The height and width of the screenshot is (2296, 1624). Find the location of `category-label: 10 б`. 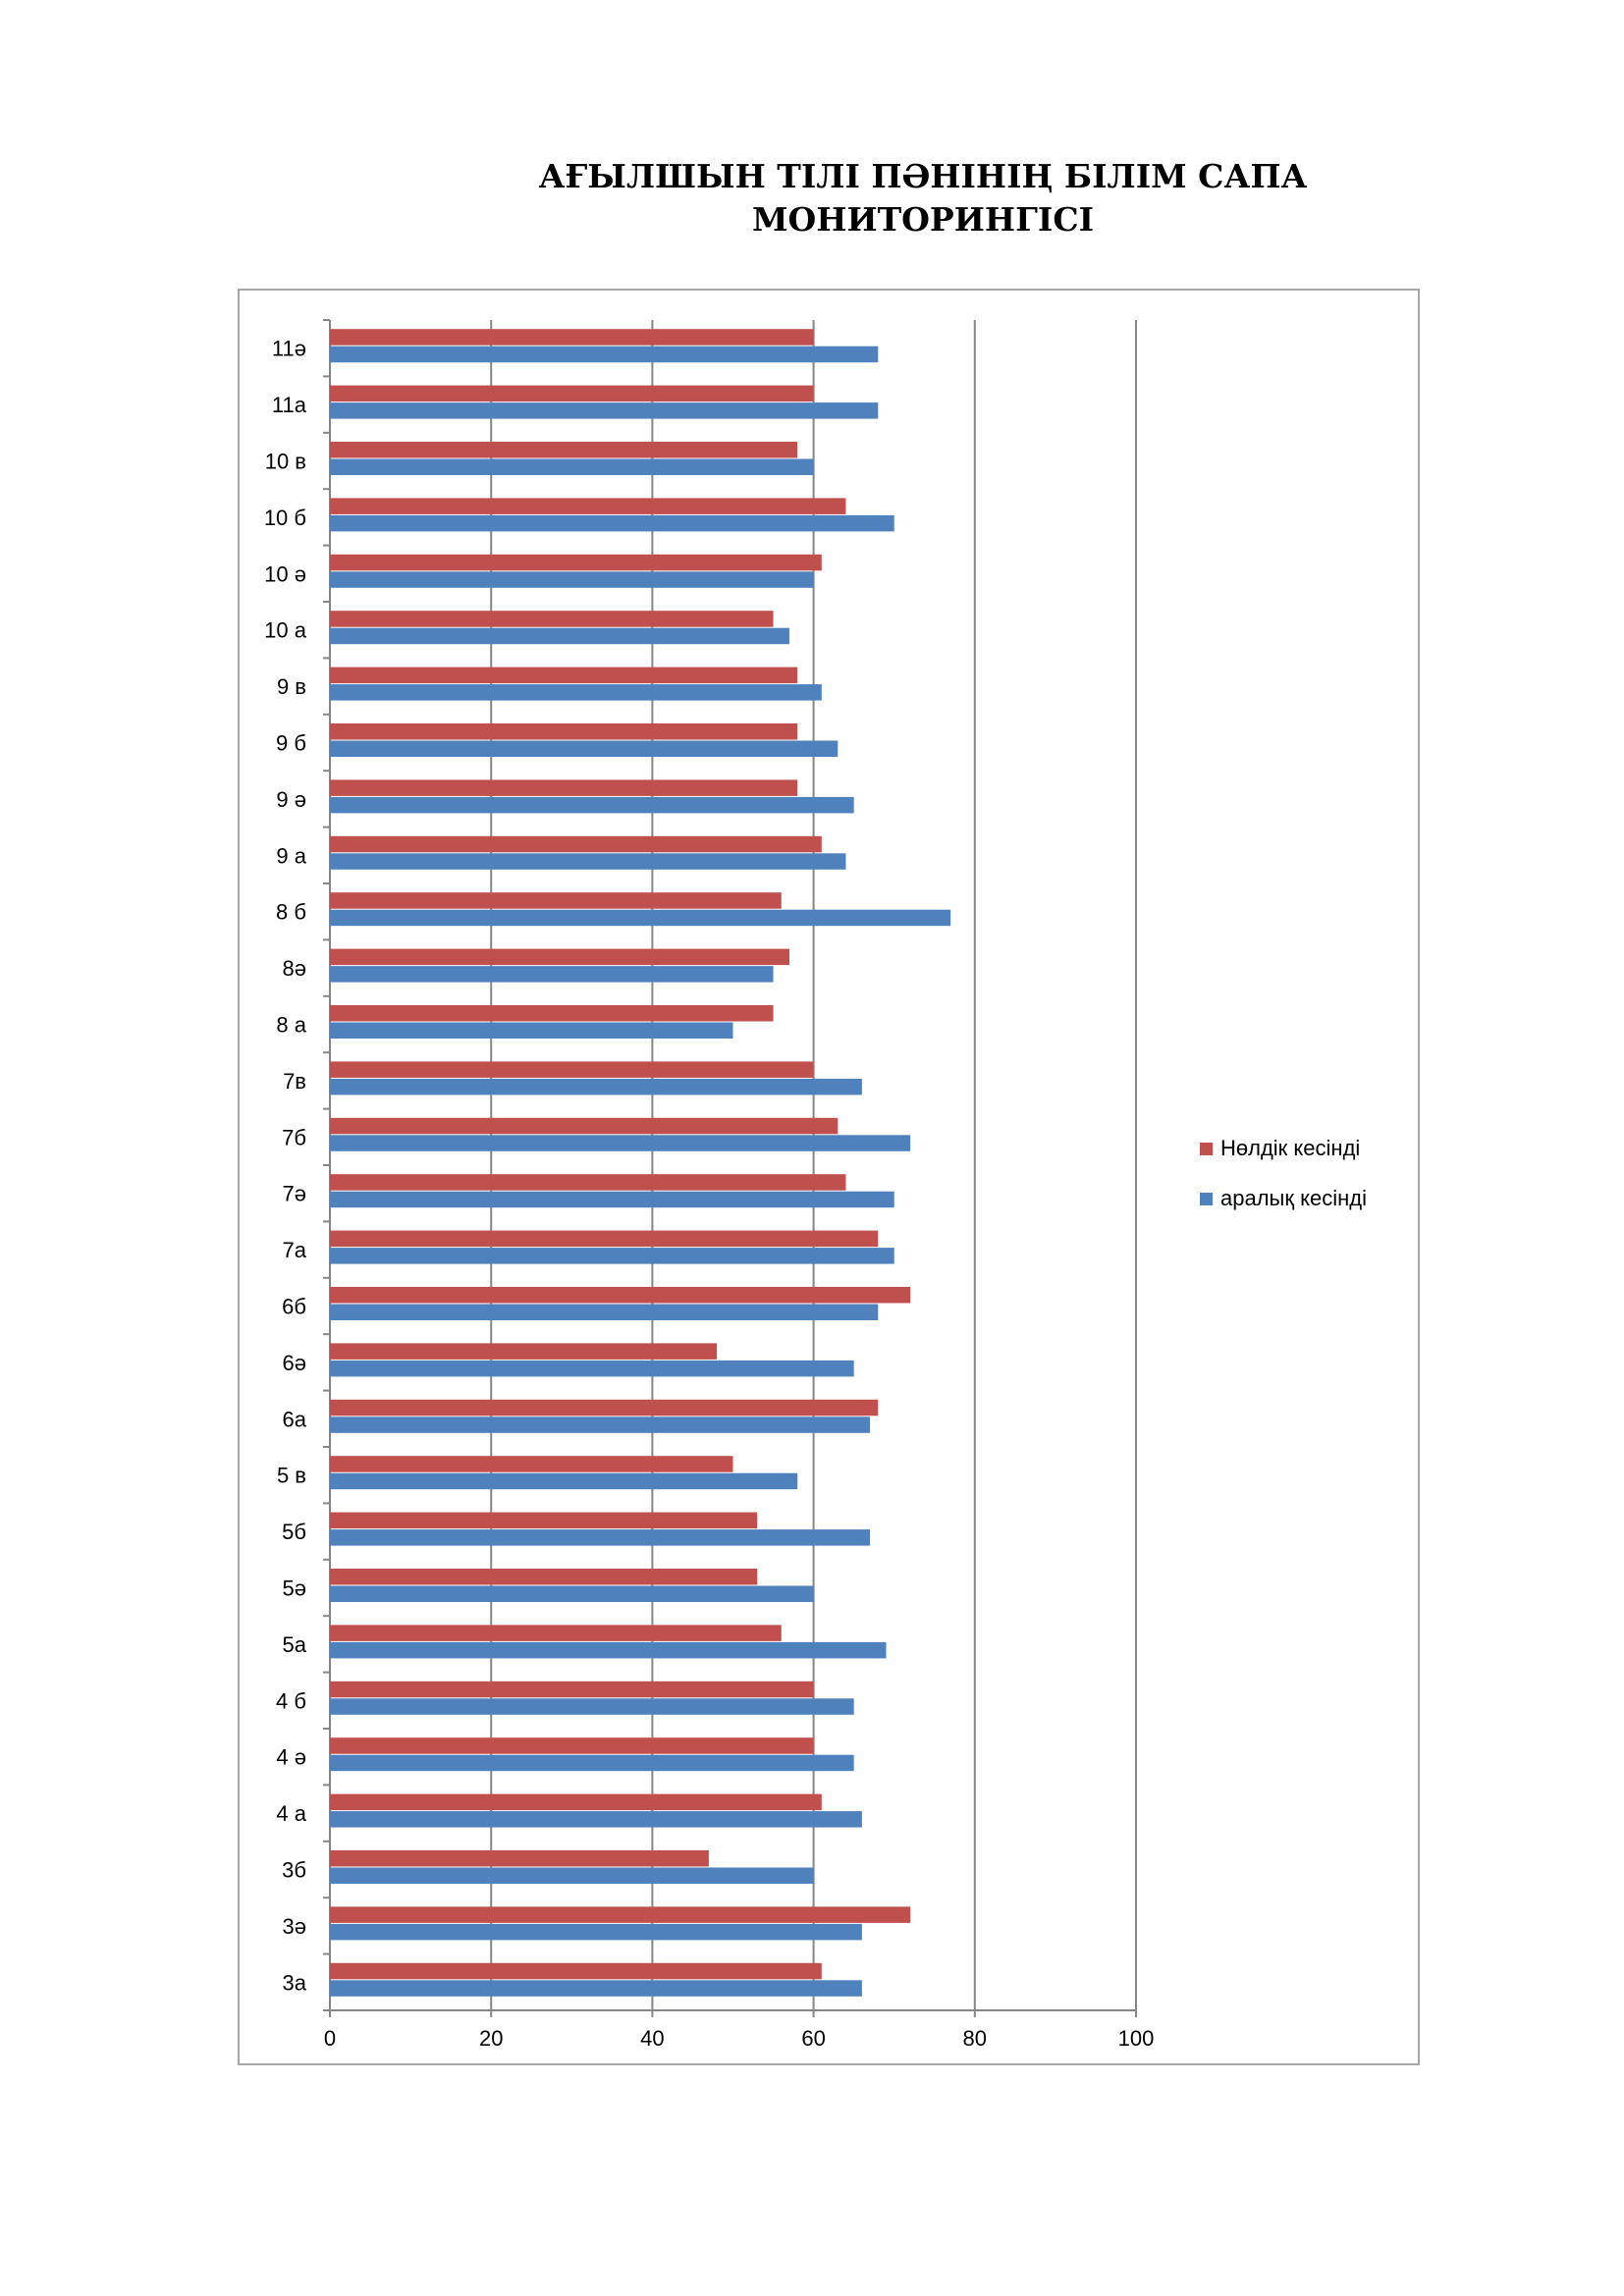

category-label: 10 б is located at coordinates (285, 518).